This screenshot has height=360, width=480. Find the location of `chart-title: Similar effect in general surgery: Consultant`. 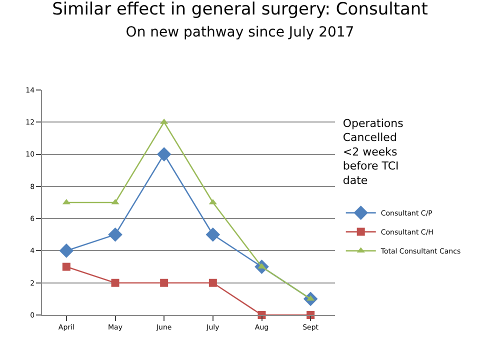

chart-title: Similar effect in general surgery: Consultant is located at coordinates (240, 10).